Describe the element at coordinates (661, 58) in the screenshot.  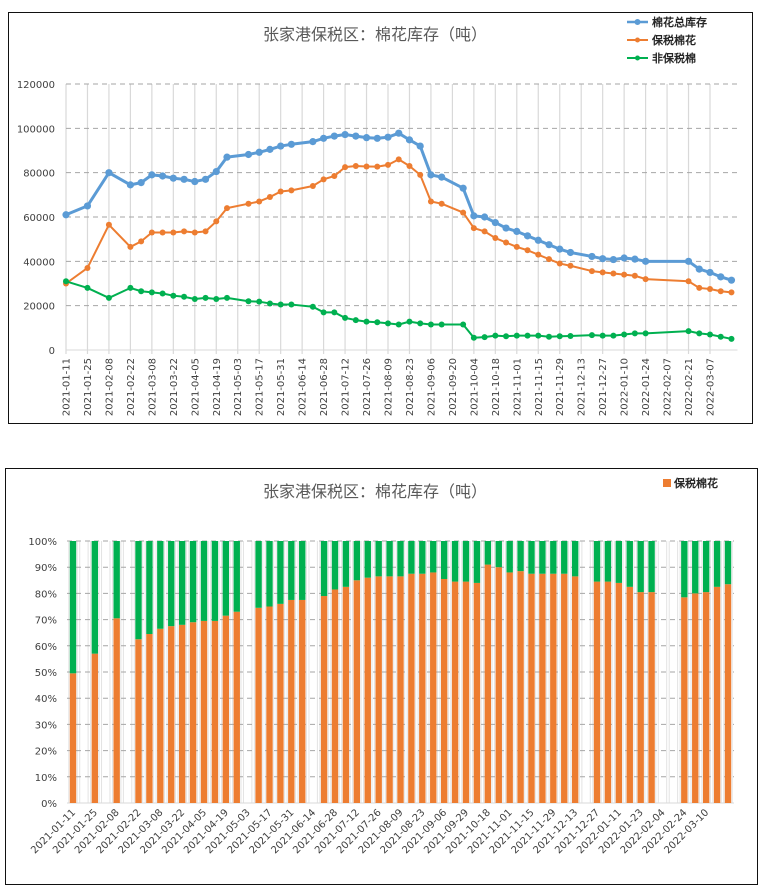
I see `legend-item-nonbonded: 非保税棉` at that location.